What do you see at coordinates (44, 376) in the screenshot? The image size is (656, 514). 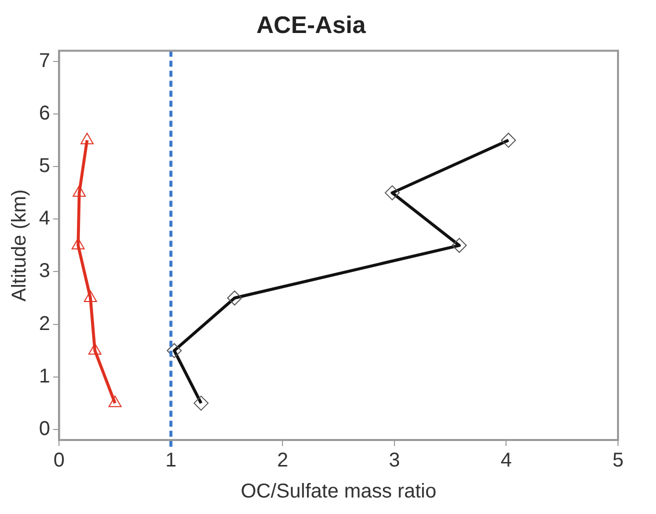 I see `y-tick-label: 1` at bounding box center [44, 376].